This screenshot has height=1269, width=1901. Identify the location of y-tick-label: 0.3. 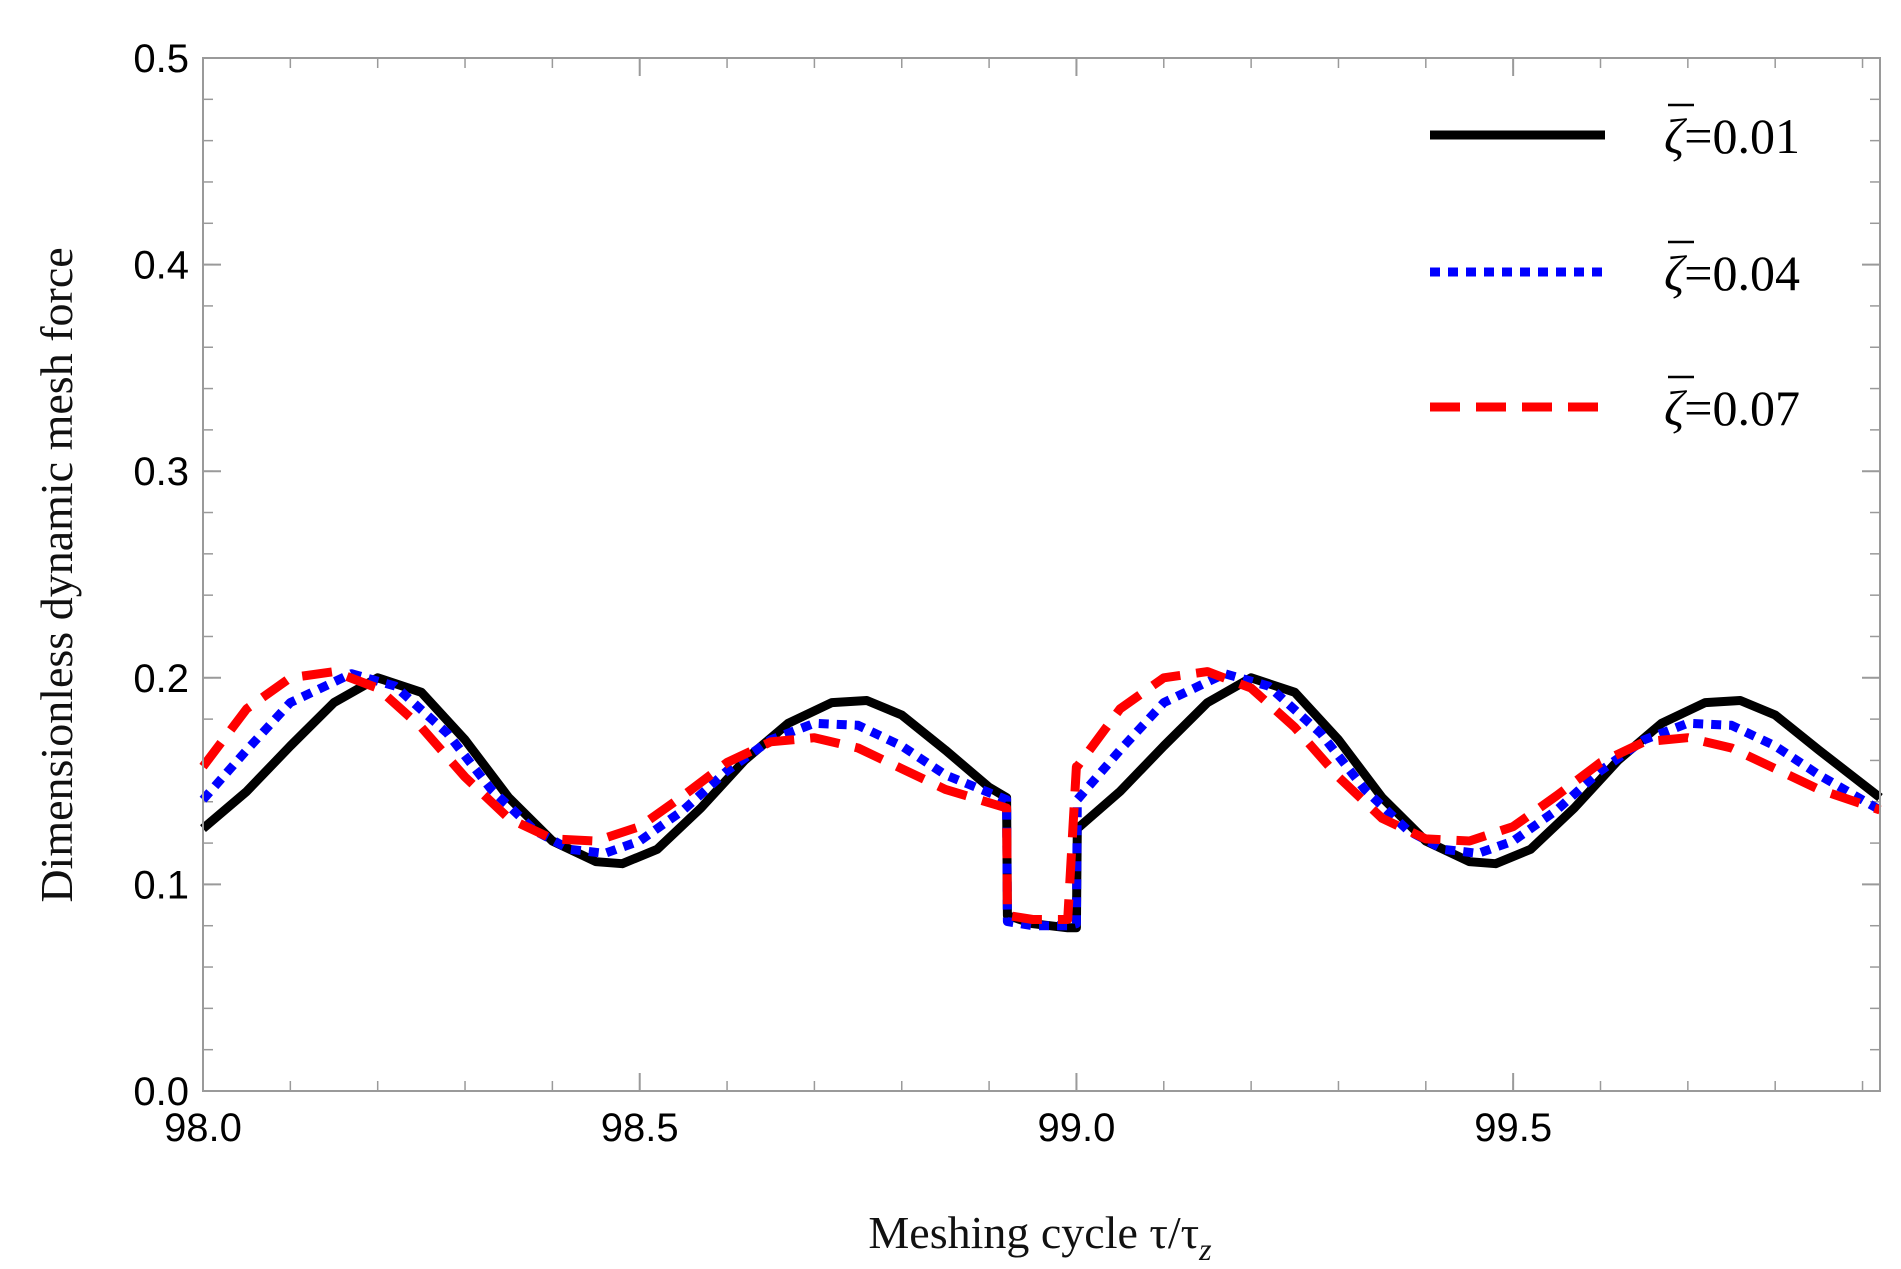
(161, 472).